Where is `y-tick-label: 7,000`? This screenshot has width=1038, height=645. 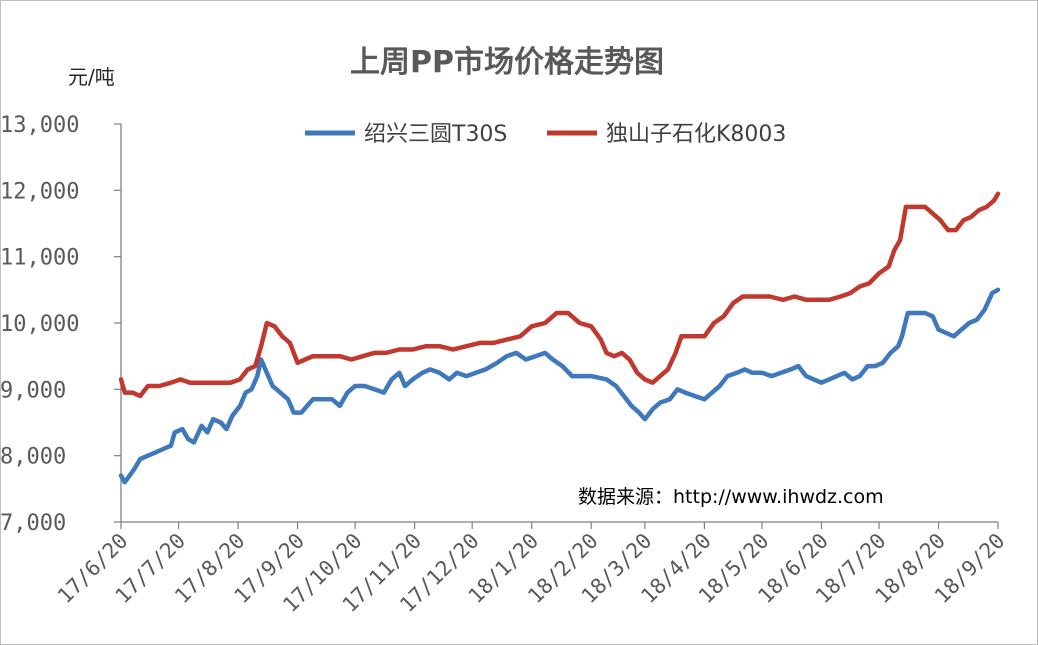
y-tick-label: 7,000 is located at coordinates (33, 523).